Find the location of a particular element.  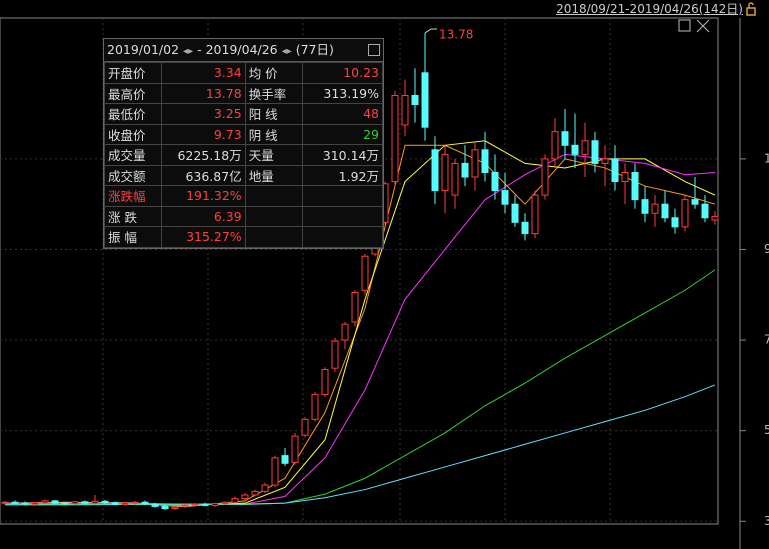

stat-value: 48 is located at coordinates (342, 114).